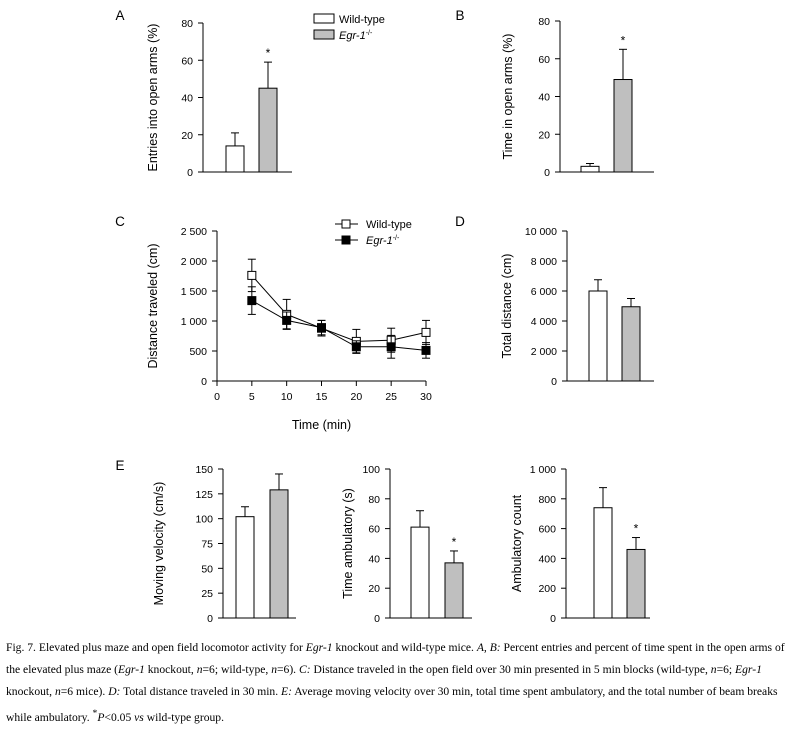 The width and height of the screenshot is (798, 734). Describe the element at coordinates (201, 691) in the screenshot. I see `caption-segment: Total distance traveled in 30 min.` at that location.